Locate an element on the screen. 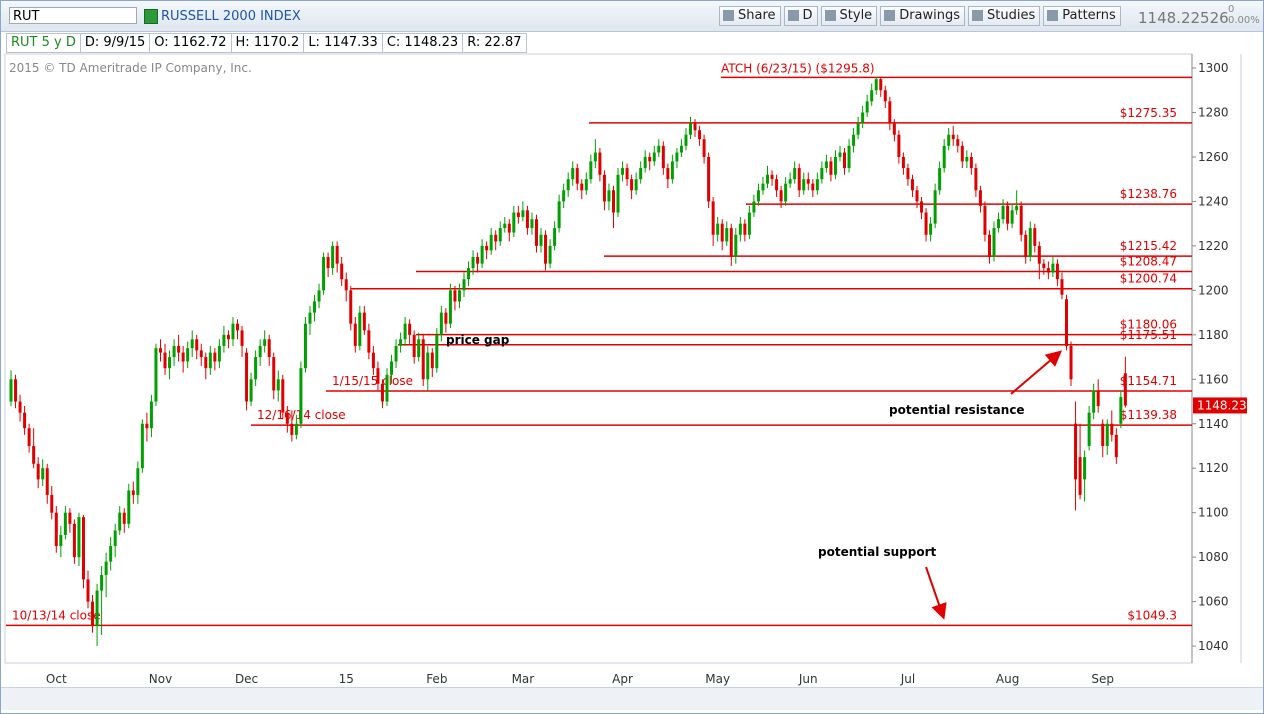  toolbar-button: Drawings is located at coordinates (923, 16).